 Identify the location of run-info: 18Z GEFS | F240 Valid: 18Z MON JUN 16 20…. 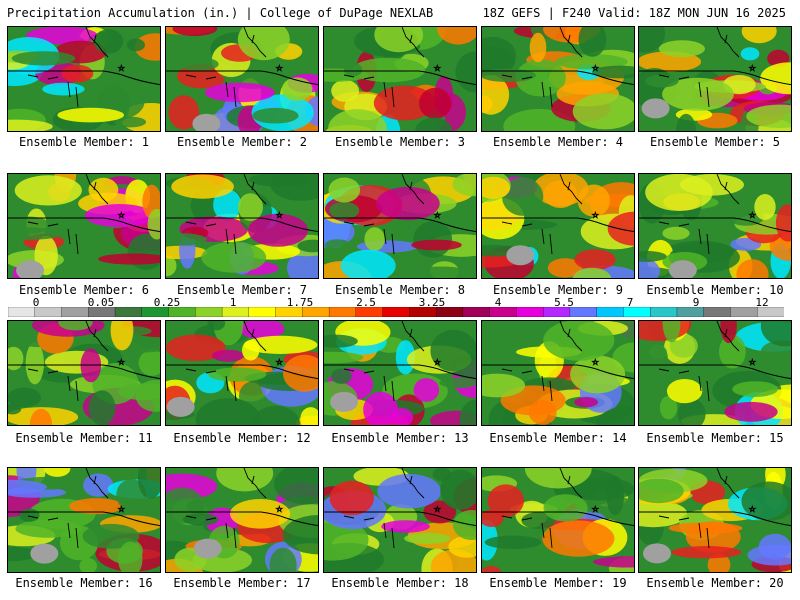
(634, 13).